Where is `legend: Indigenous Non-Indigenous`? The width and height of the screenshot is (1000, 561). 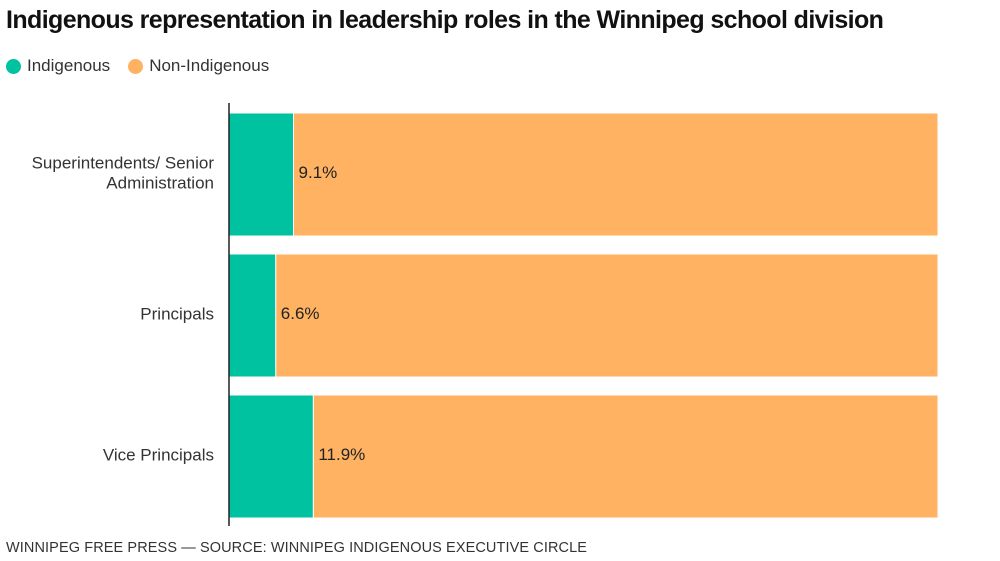 legend: Indigenous Non-Indigenous is located at coordinates (146, 66).